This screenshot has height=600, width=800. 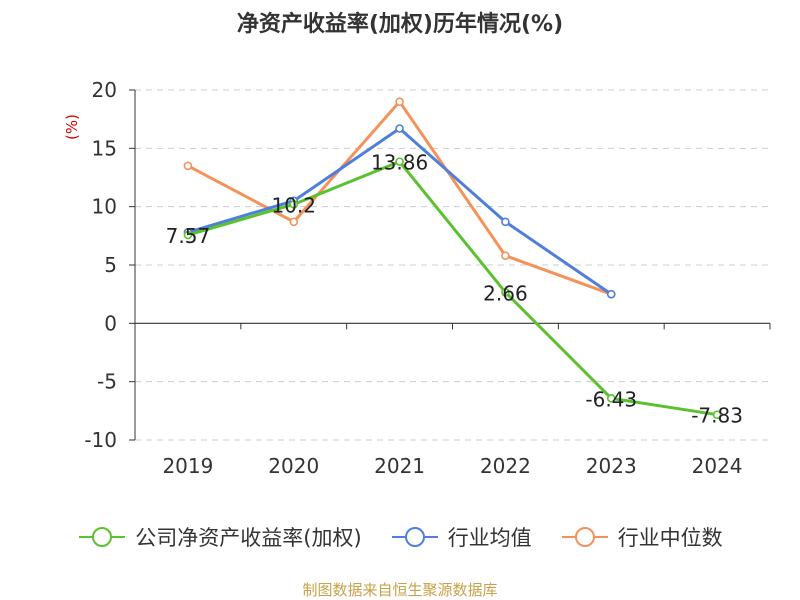 I want to click on data-label: 7.57, so click(x=188, y=236).